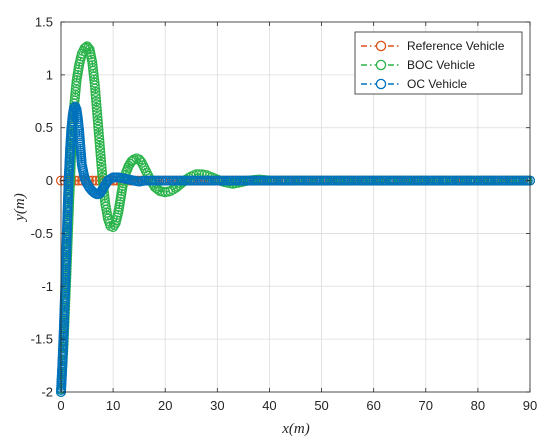 The height and width of the screenshot is (442, 550). What do you see at coordinates (44, 127) in the screenshot?
I see `y-tick-label: 0.5` at bounding box center [44, 127].